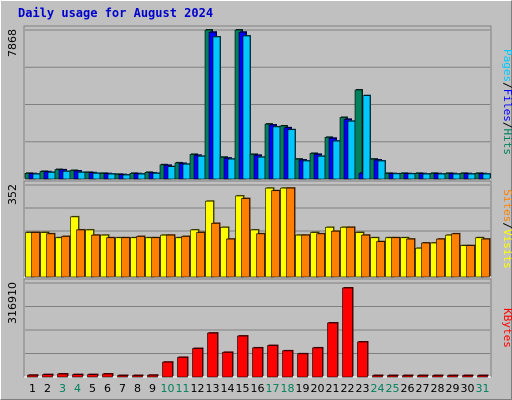 This screenshot has width=512, height=400. What do you see at coordinates (152, 388) in the screenshot?
I see `x-tick-label: 9` at bounding box center [152, 388].